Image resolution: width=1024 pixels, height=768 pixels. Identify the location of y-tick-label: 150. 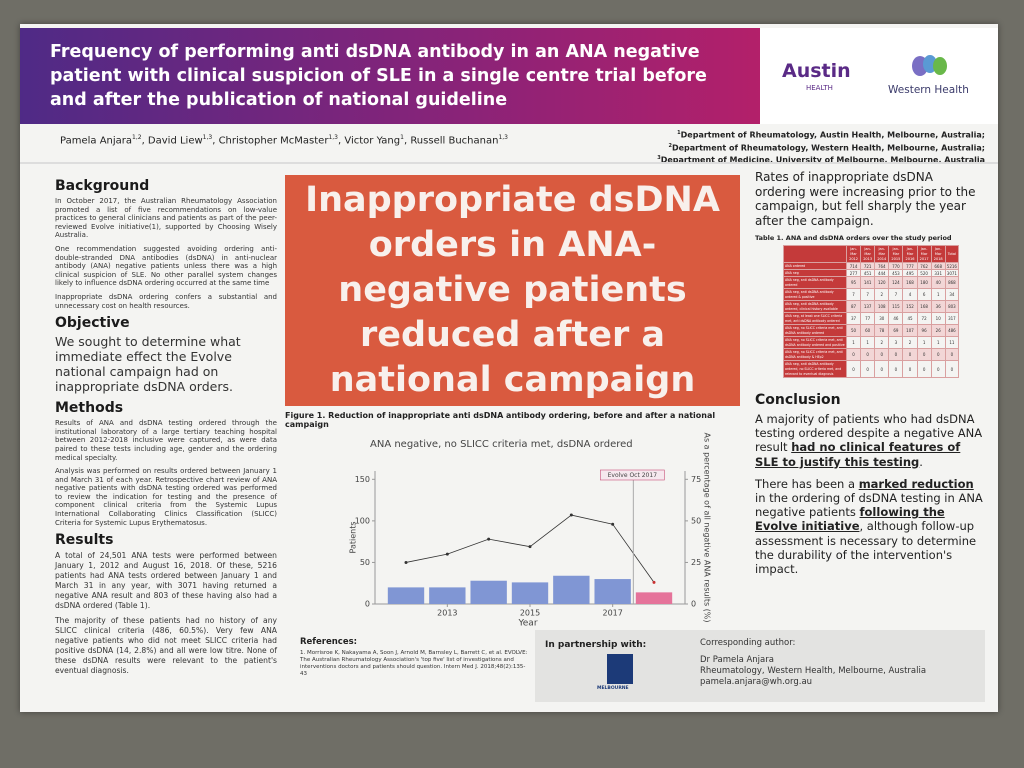
(362, 479).